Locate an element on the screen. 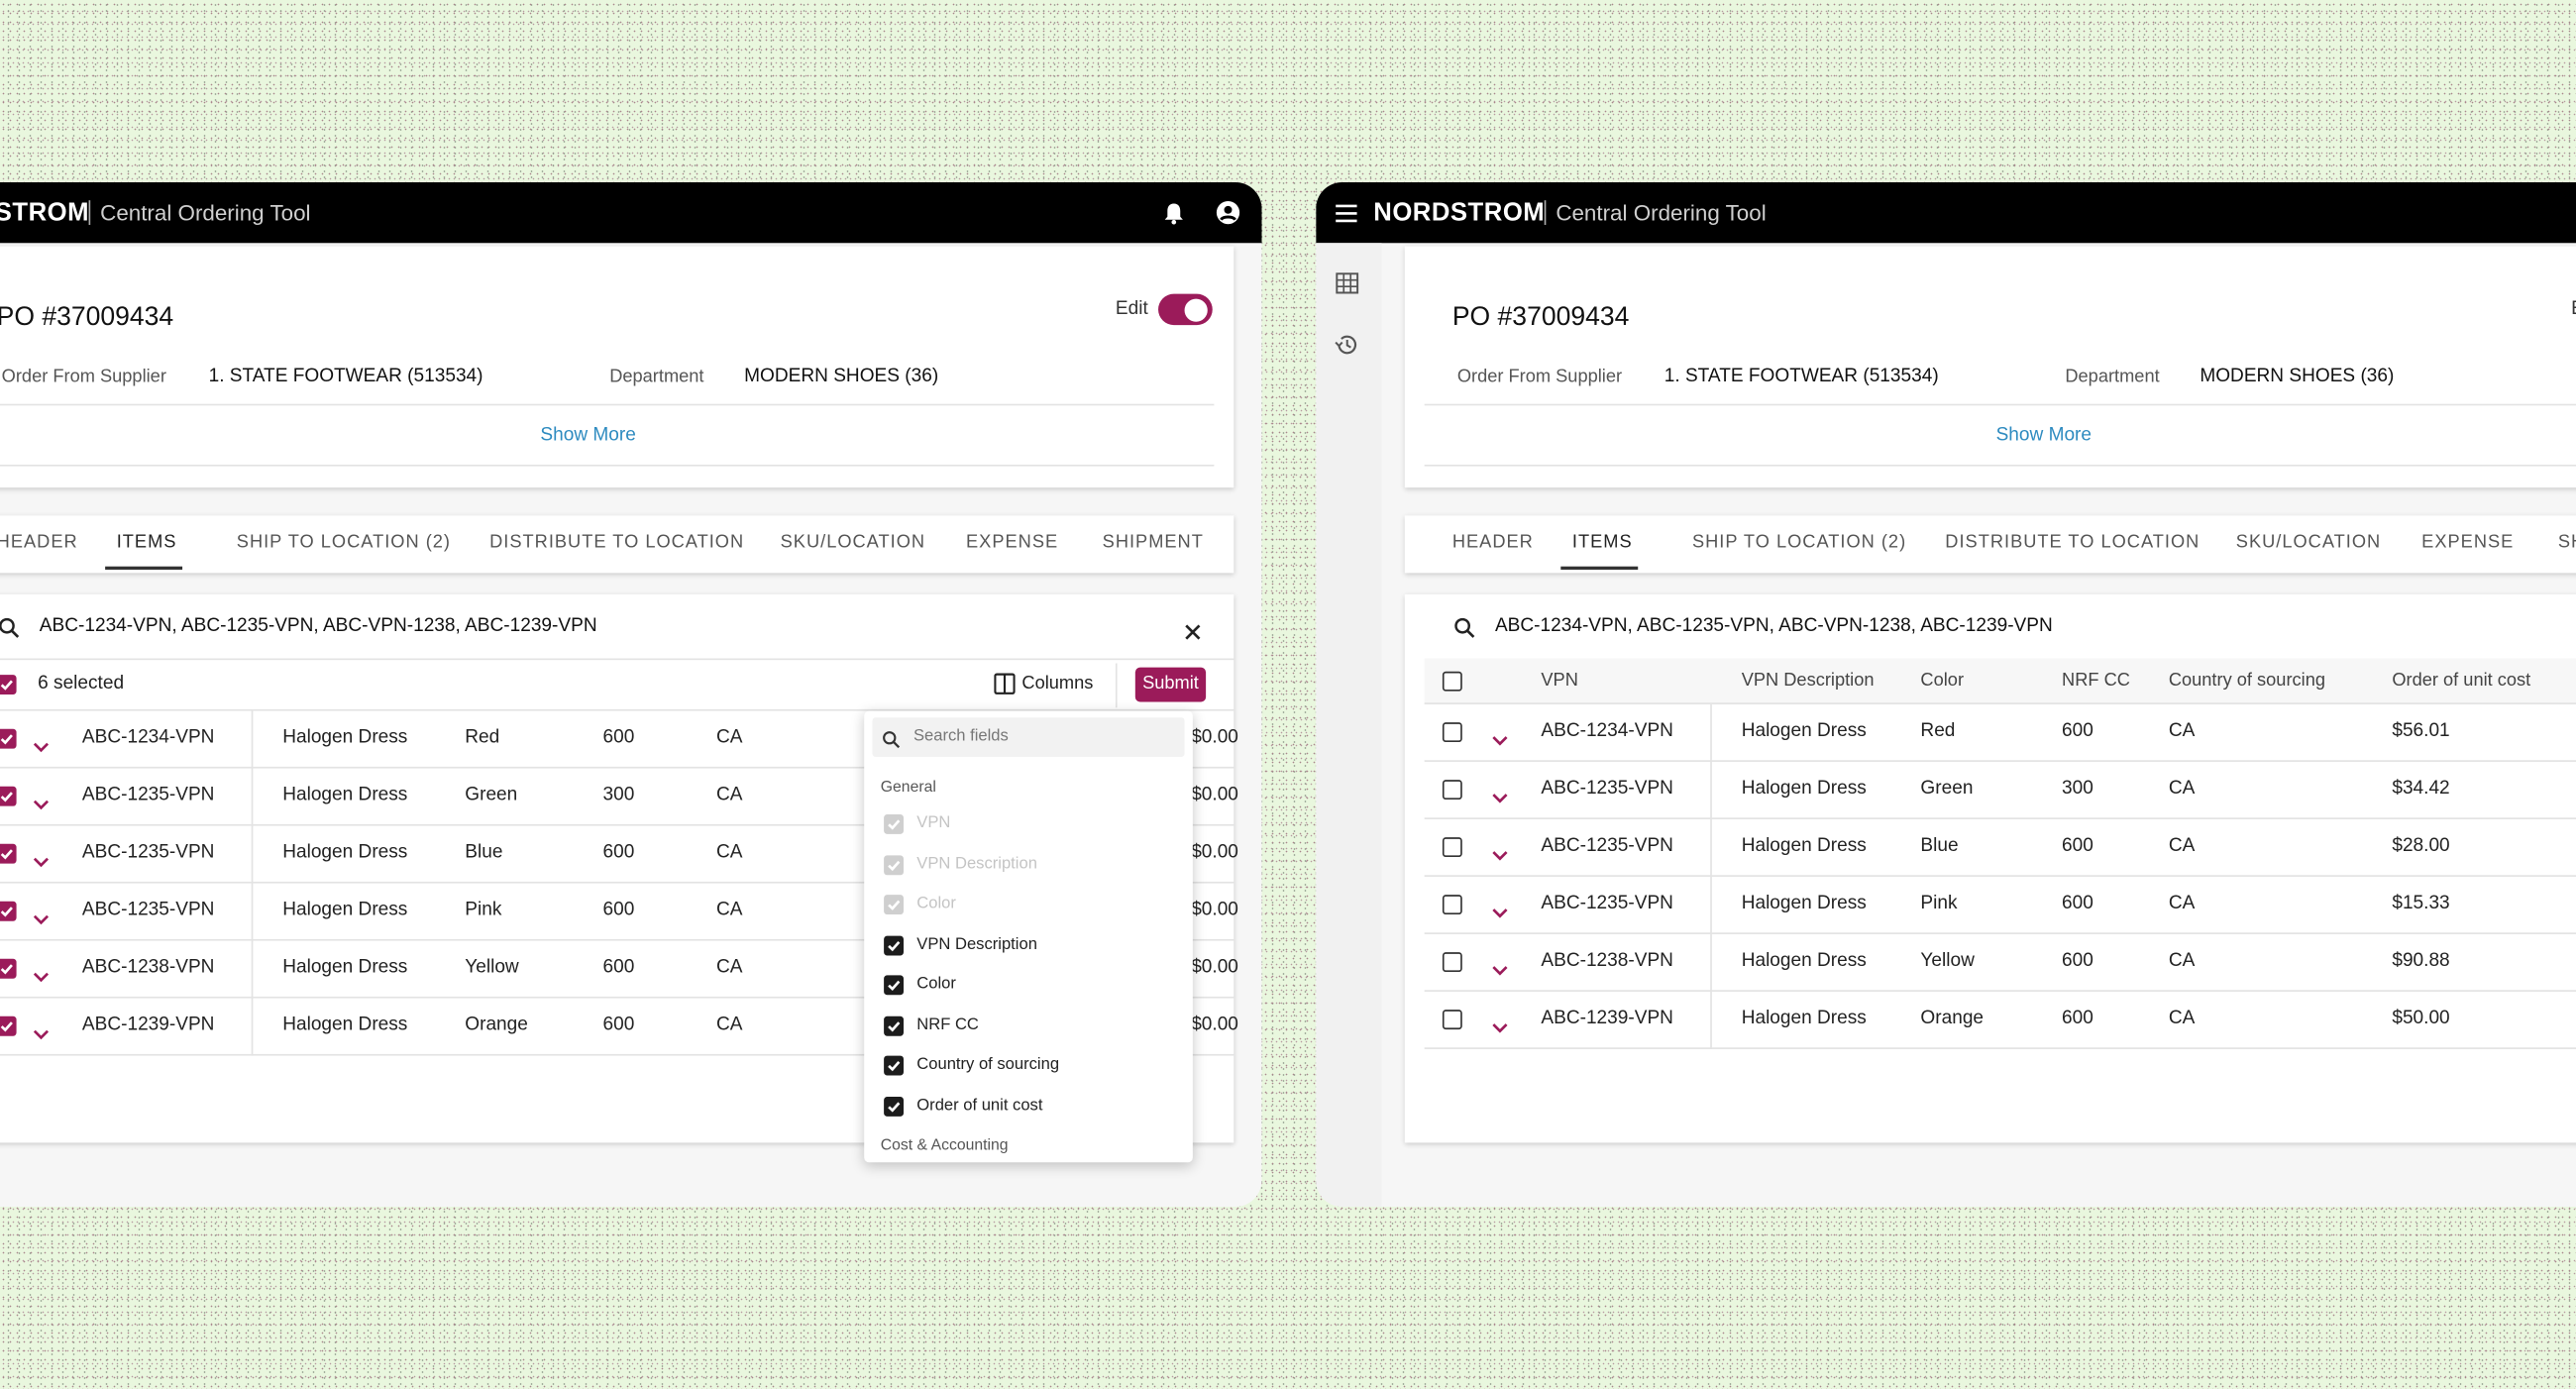 The height and width of the screenshot is (1389, 2576). menu-button is located at coordinates (1346, 217).